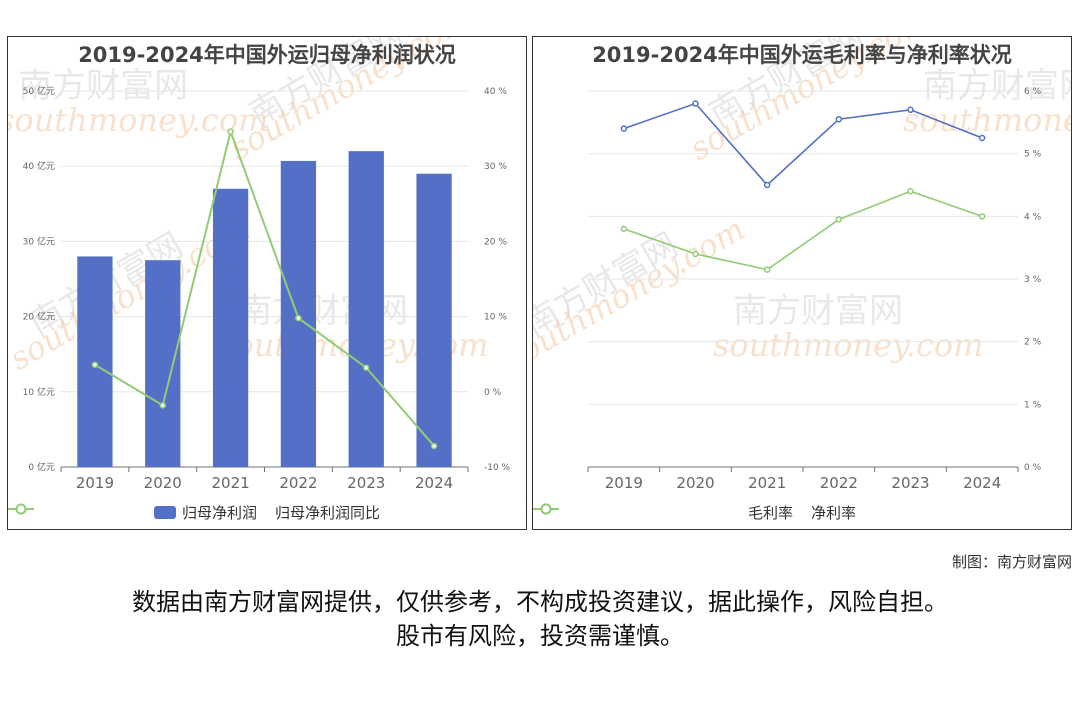 The width and height of the screenshot is (1080, 720). What do you see at coordinates (1033, 405) in the screenshot?
I see `y-tick-label-right: 1 %` at bounding box center [1033, 405].